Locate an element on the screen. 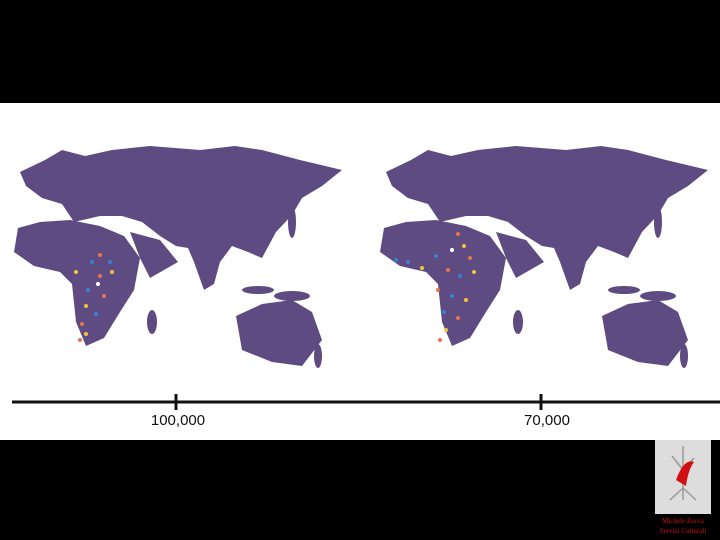  credit-line: Michele Zucca is located at coordinates (683, 521).